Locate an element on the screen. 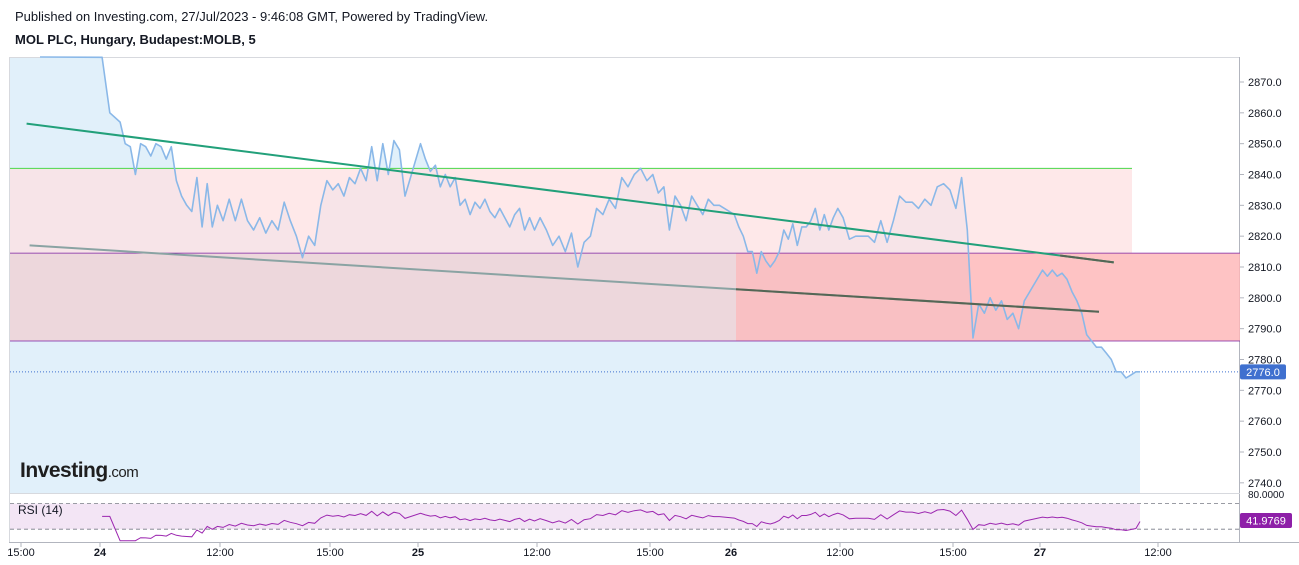 This screenshot has height=565, width=1299. price-tick-label: 2790.0 is located at coordinates (1265, 330).